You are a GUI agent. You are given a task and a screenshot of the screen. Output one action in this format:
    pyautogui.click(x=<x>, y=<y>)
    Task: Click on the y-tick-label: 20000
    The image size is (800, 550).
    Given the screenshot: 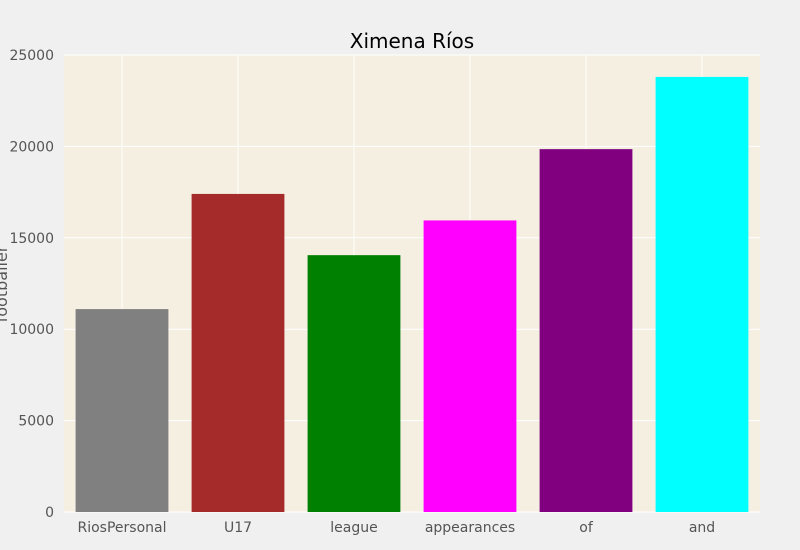 What is the action you would take?
    pyautogui.click(x=31, y=147)
    